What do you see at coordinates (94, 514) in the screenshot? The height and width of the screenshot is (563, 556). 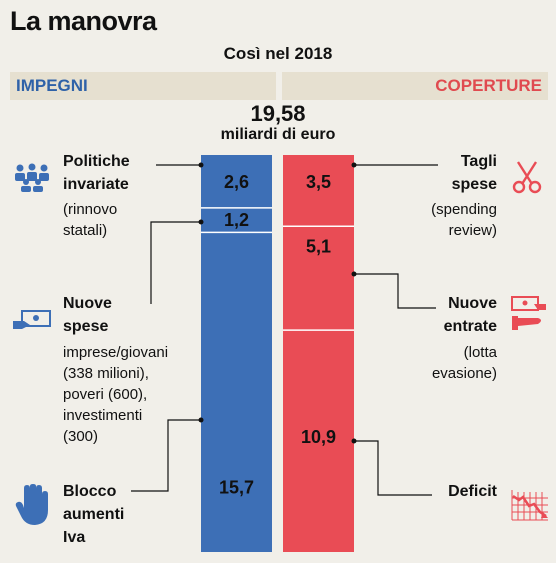 I see `label-blocco-iva: Blocco aumenti Iva` at bounding box center [94, 514].